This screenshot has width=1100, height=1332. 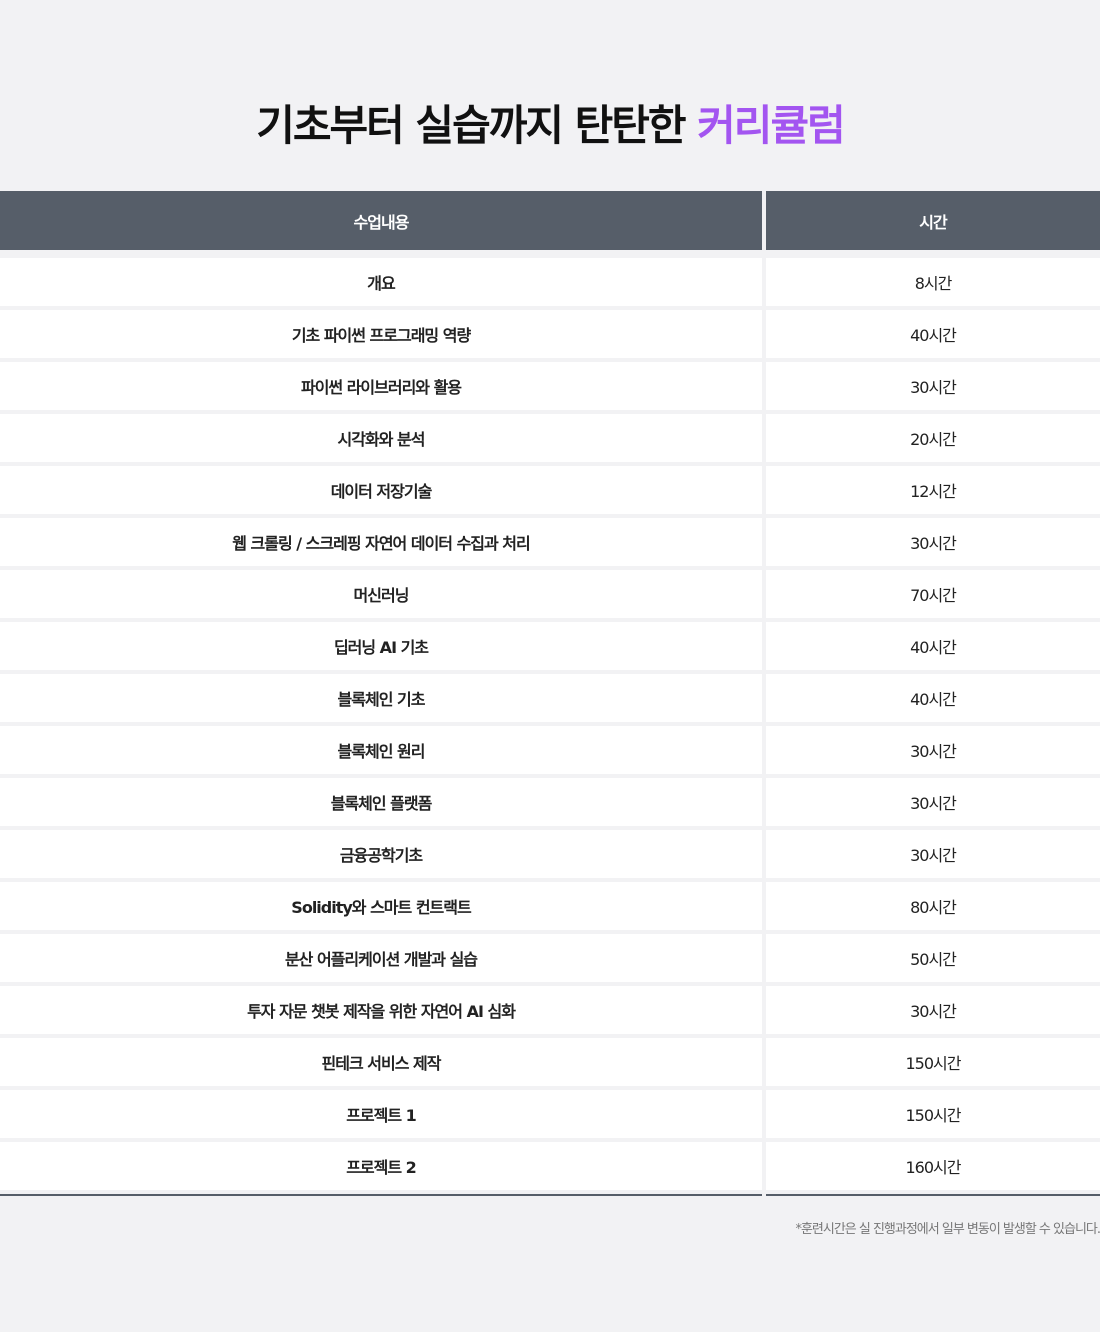 What do you see at coordinates (381, 750) in the screenshot?
I see `course-name: 블록체인 원리` at bounding box center [381, 750].